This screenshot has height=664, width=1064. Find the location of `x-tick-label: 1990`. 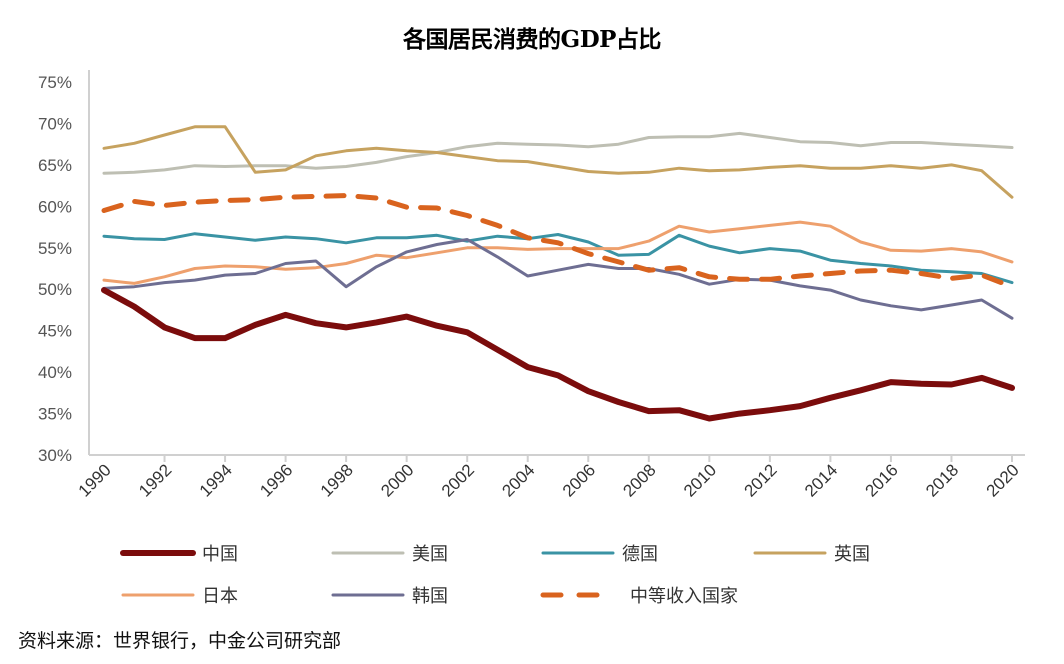

x-tick-label: 1990 is located at coordinates (95, 480).